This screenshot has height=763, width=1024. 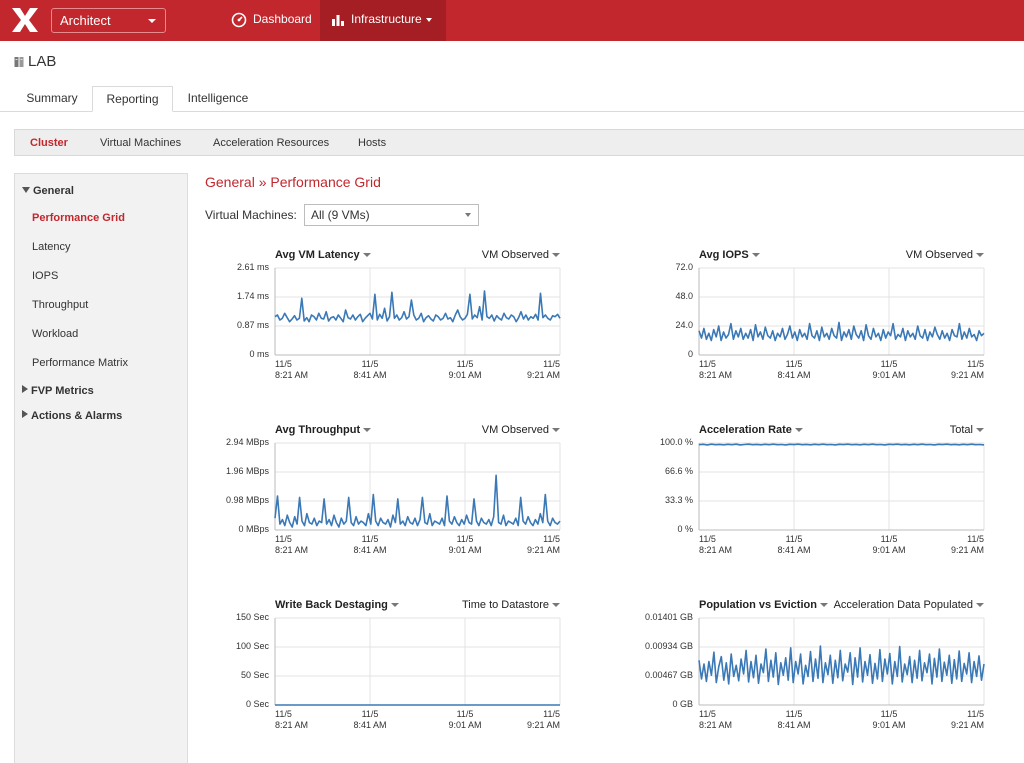 I want to click on tab-reporting: Reporting, so click(x=132, y=99).